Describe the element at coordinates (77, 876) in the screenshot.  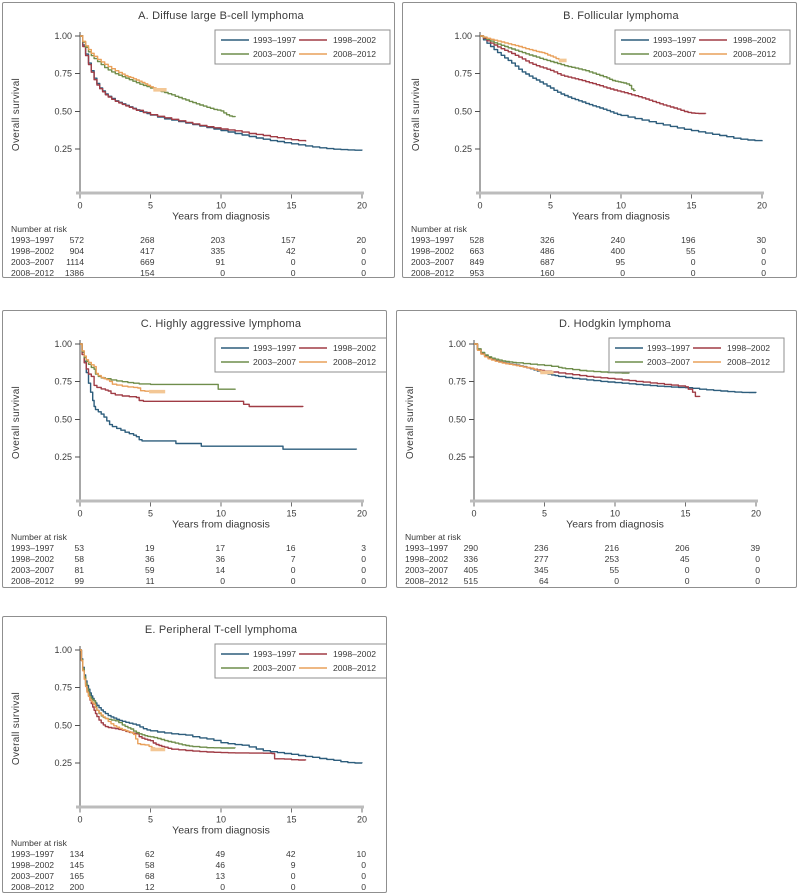
I see `risk-value: 165` at that location.